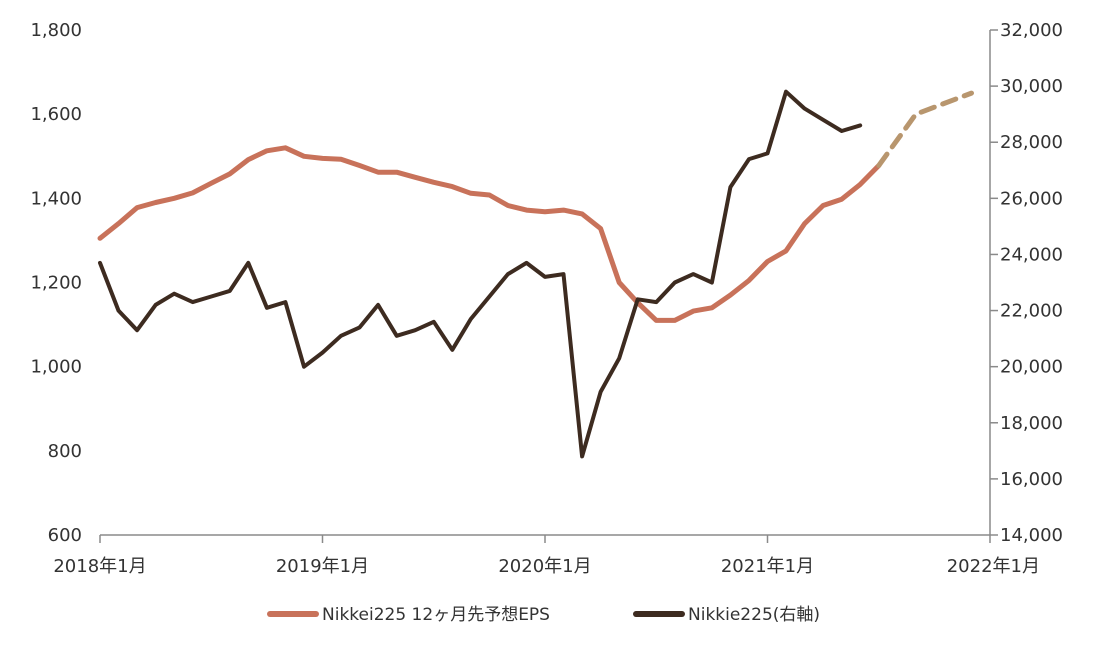 This screenshot has height=660, width=1100. I want to click on y-right-tick-label: 22,000, so click(1031, 311).